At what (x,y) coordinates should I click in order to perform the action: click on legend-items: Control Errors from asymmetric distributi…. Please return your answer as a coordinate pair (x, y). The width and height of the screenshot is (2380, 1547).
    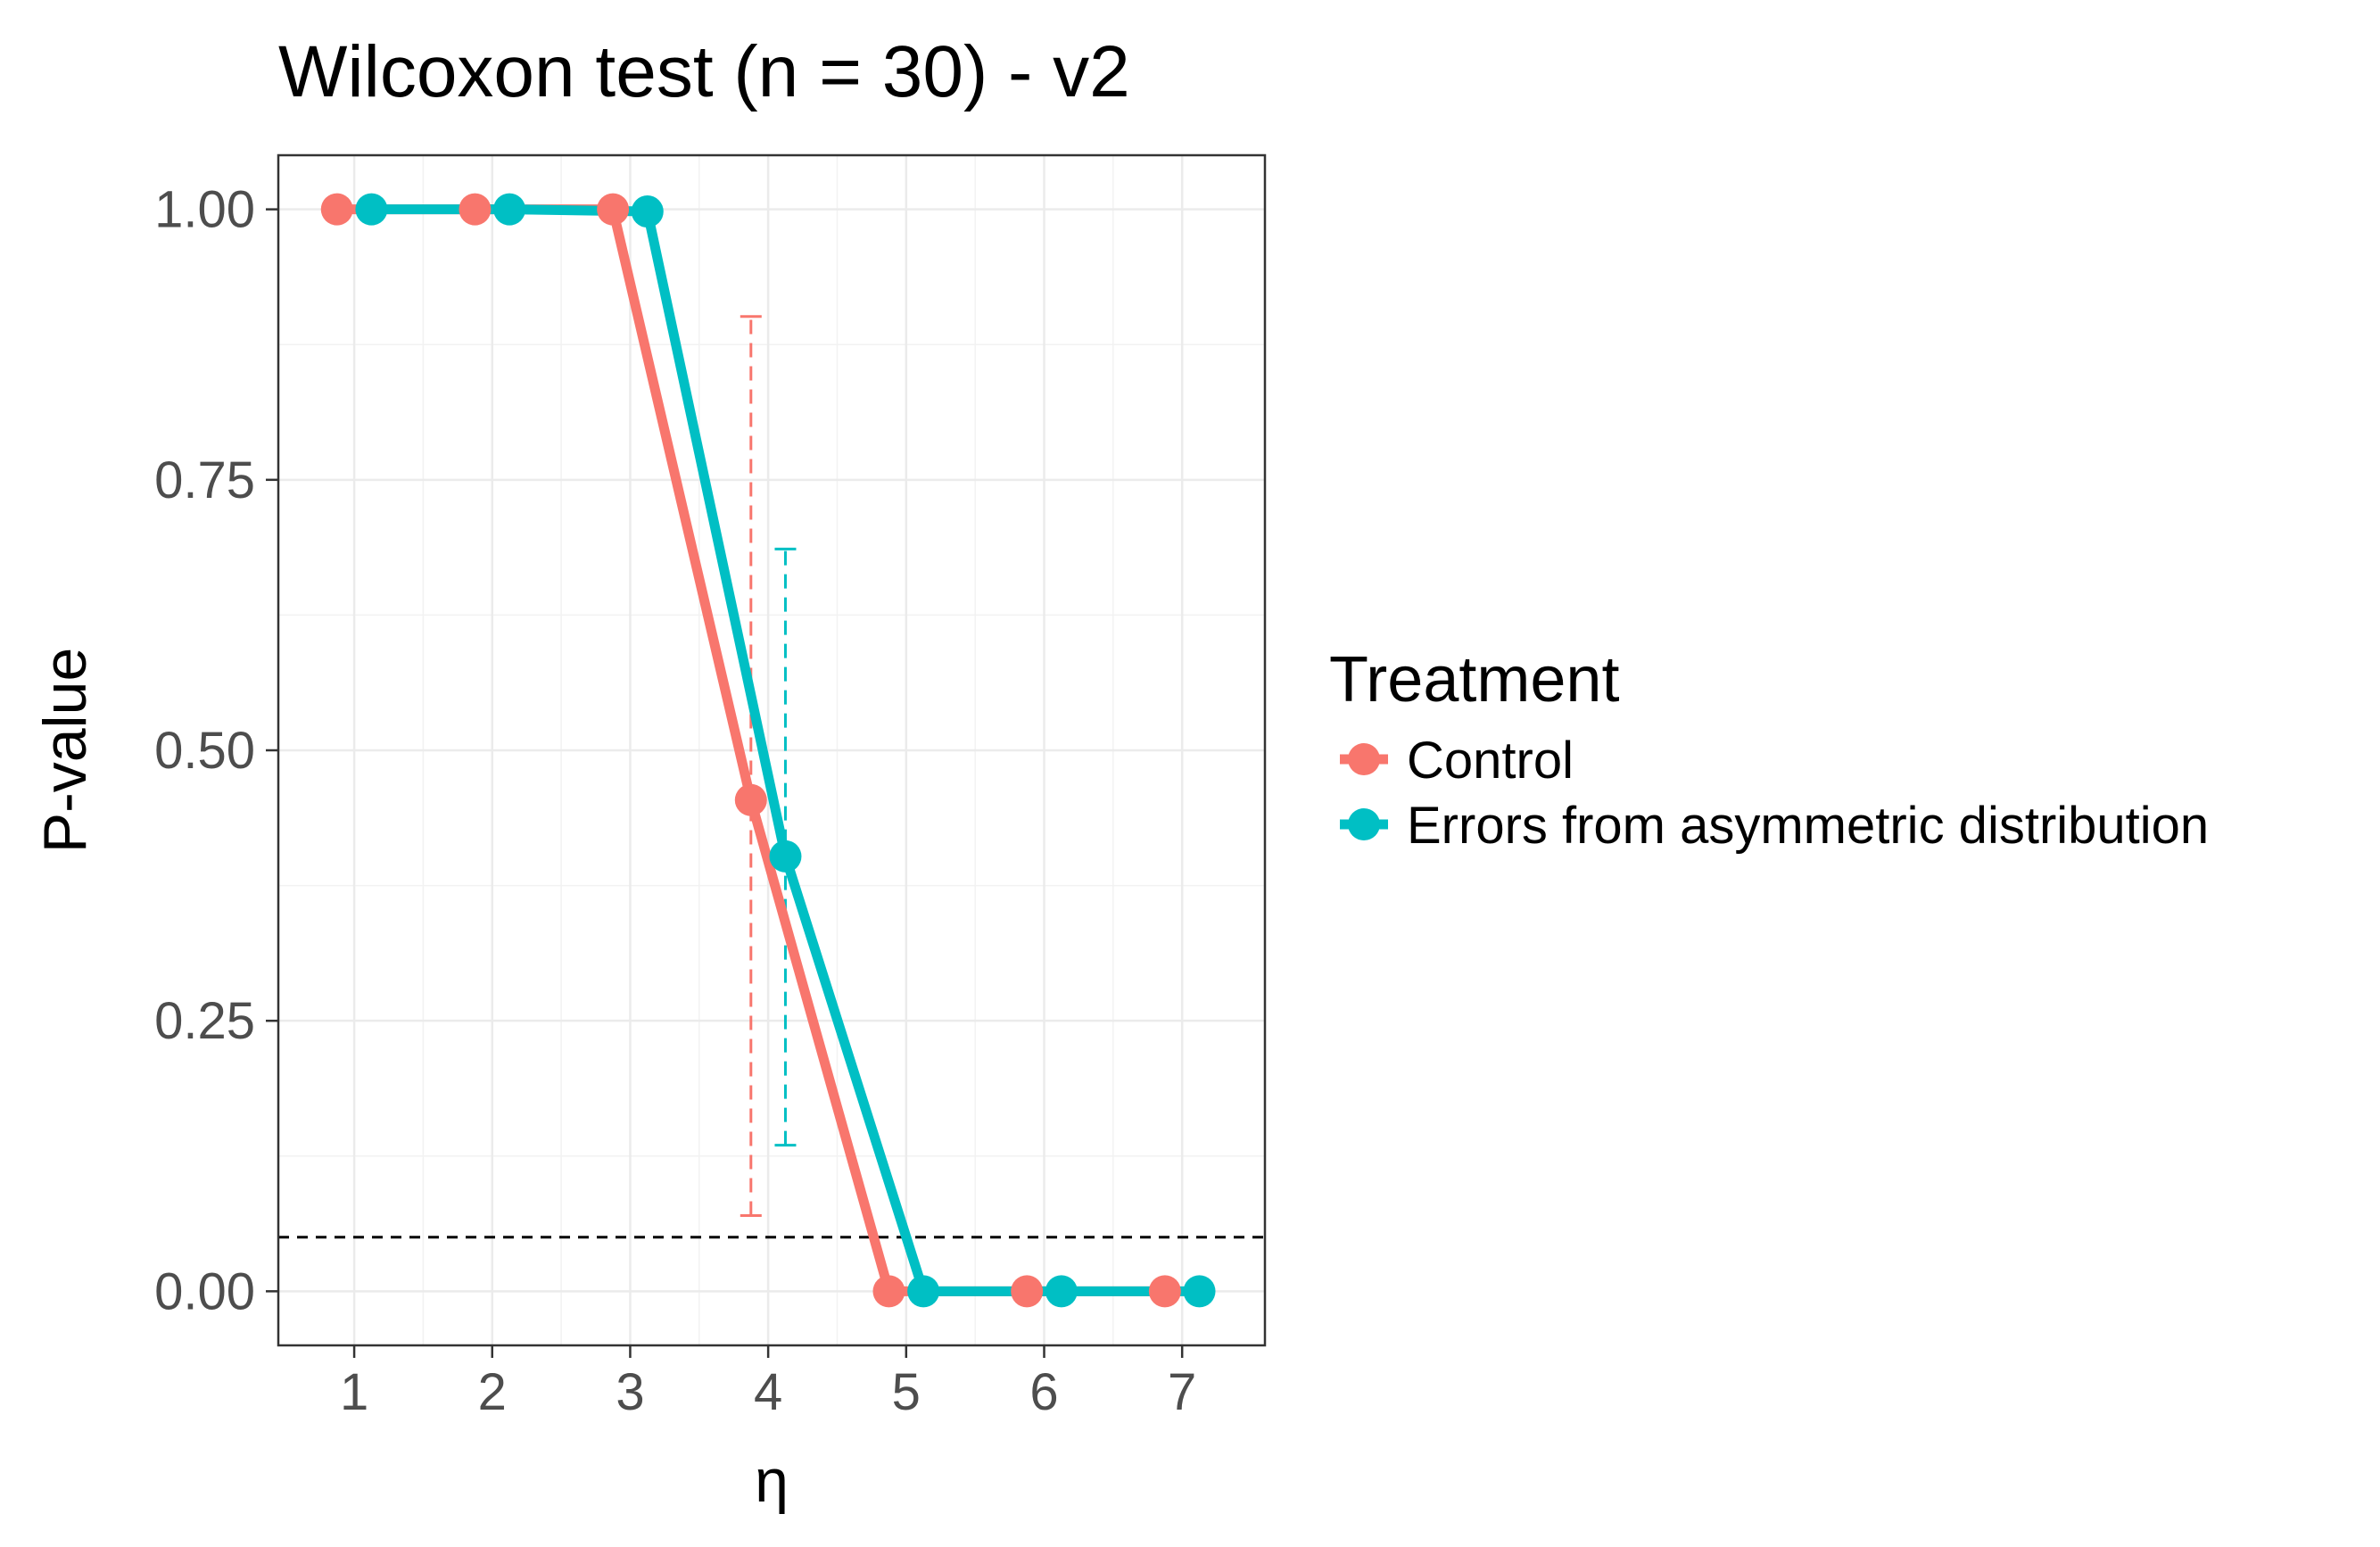
    Looking at the image, I should click on (1774, 794).